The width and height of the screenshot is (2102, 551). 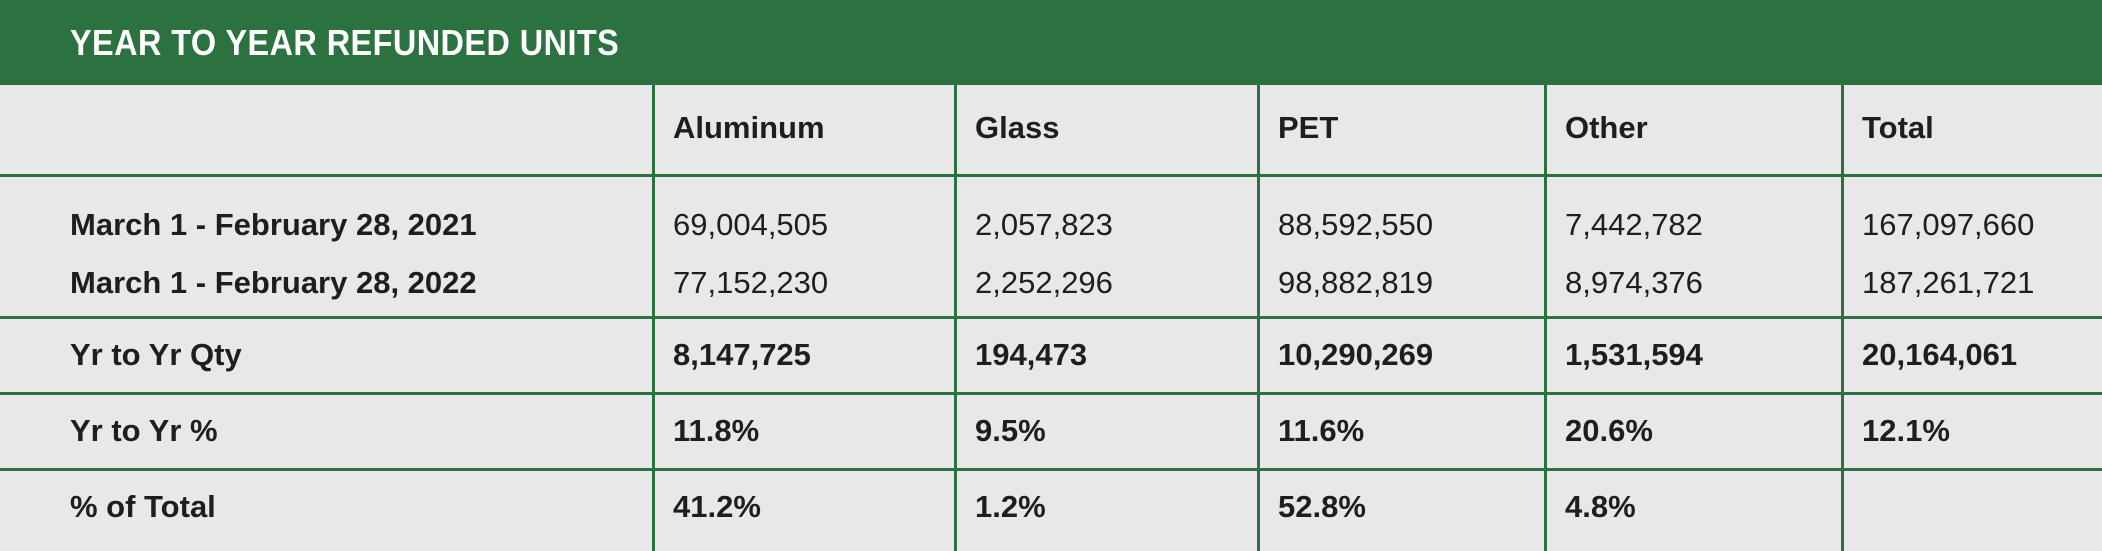 What do you see at coordinates (1010, 506) in the screenshot?
I see `glass-pct-total: 1.2%` at bounding box center [1010, 506].